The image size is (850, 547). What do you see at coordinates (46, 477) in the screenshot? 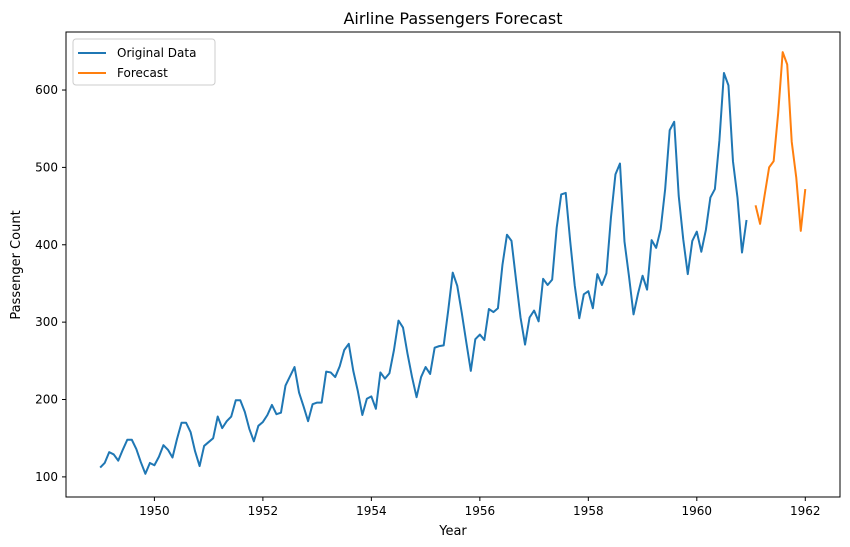
I see `y-tick-label: 100` at bounding box center [46, 477].